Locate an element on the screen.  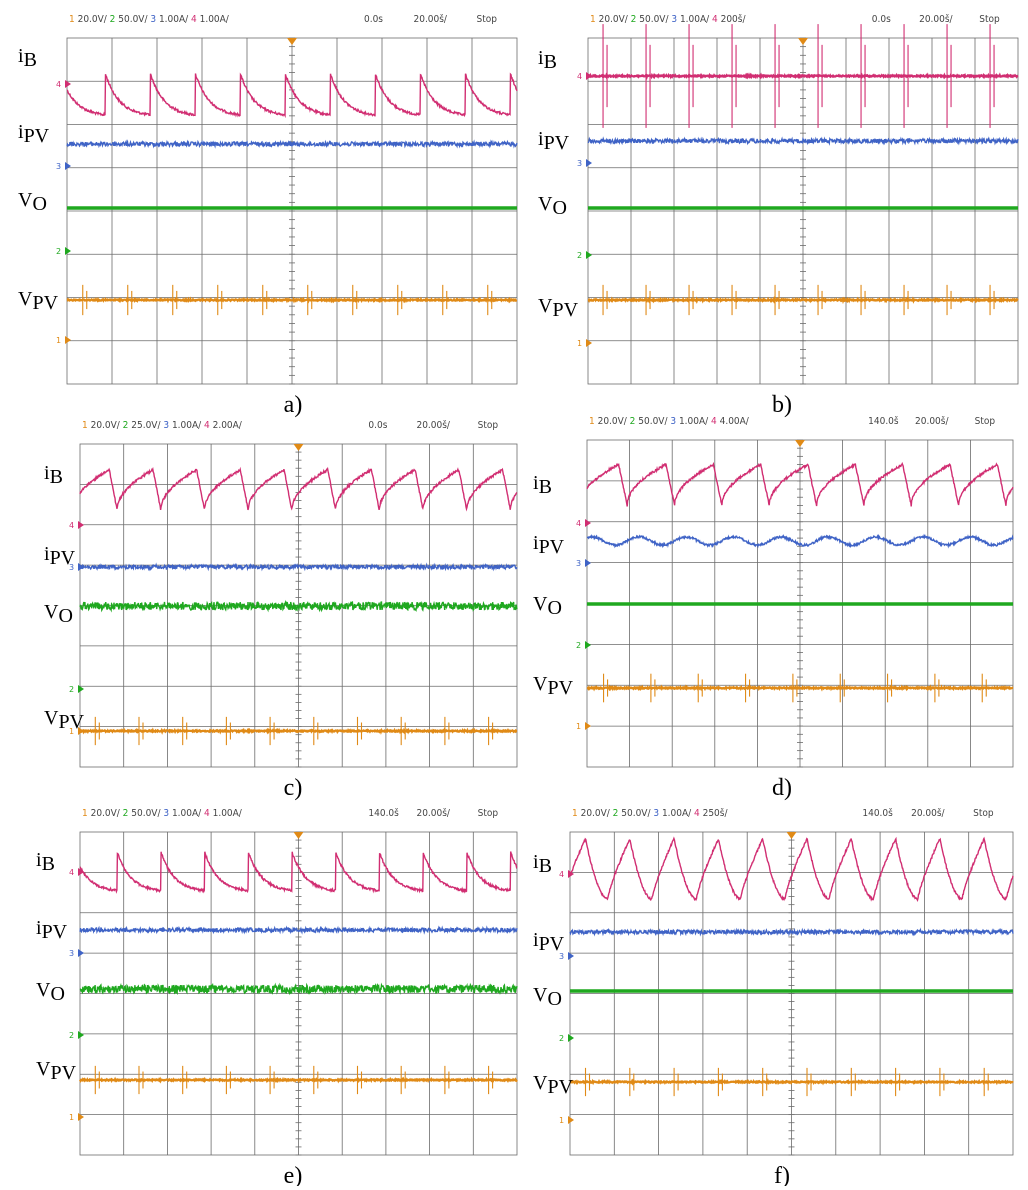
scope-header: 1 20.0V/ 2 25.0V/ 3 1.00A/ 4 2.00A/ is located at coordinates (162, 425).